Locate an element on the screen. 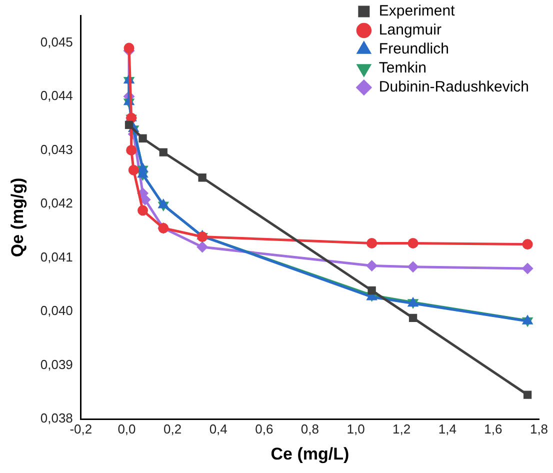 This screenshot has height=473, width=553. y-tick-label: 0,045 is located at coordinates (56, 42).